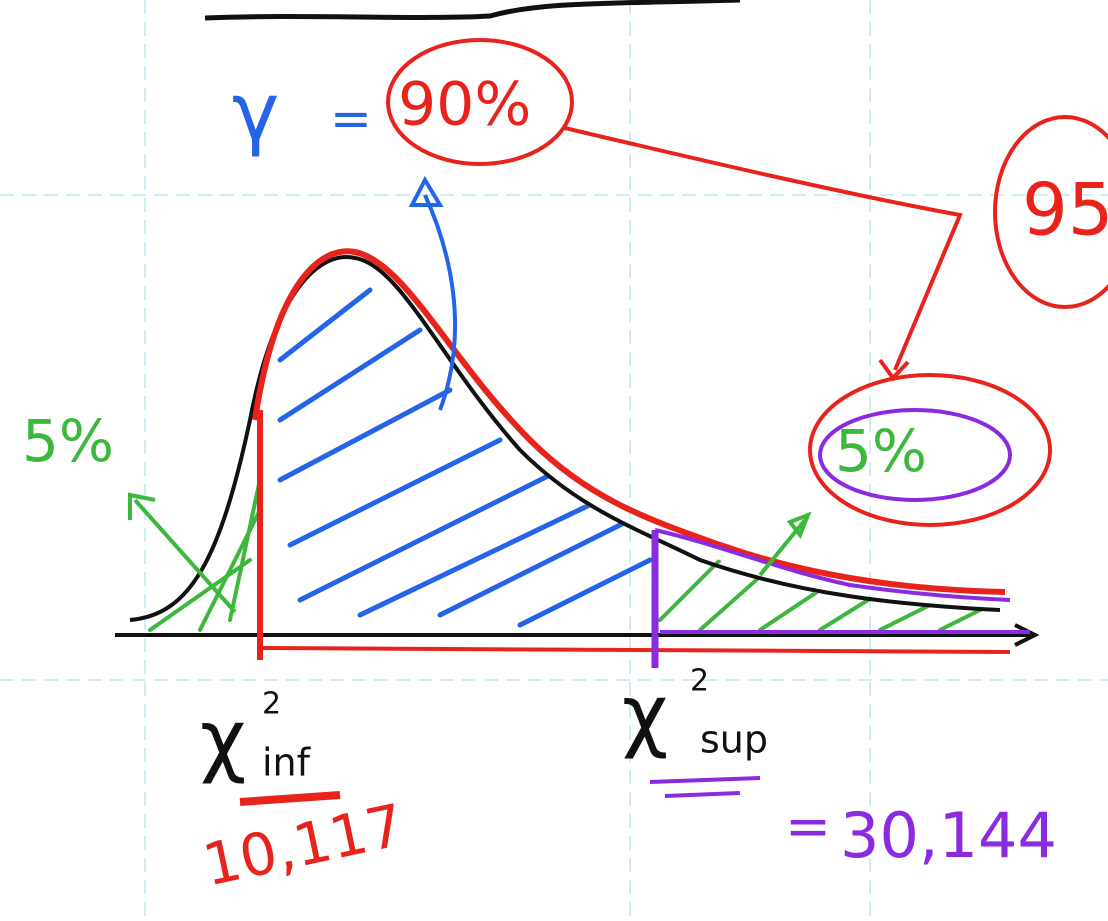 The height and width of the screenshot is (921, 1108). I want to click on green-hatch-right, so click(829, 585).